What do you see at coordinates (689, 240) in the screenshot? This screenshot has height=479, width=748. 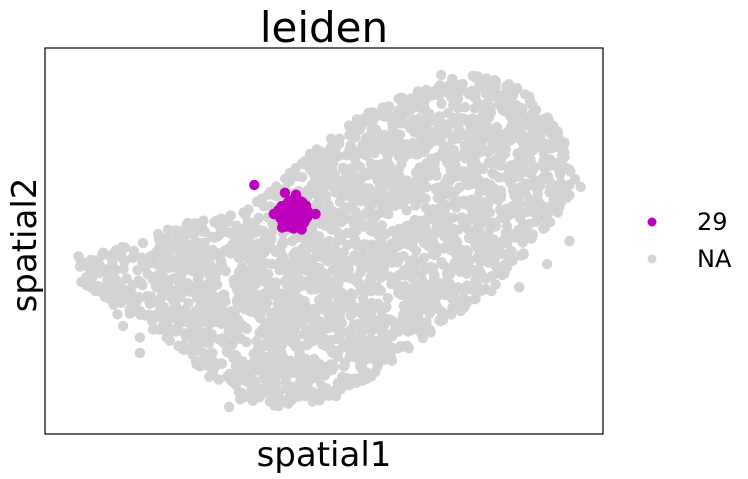 I see `legend: 29 NA` at bounding box center [689, 240].